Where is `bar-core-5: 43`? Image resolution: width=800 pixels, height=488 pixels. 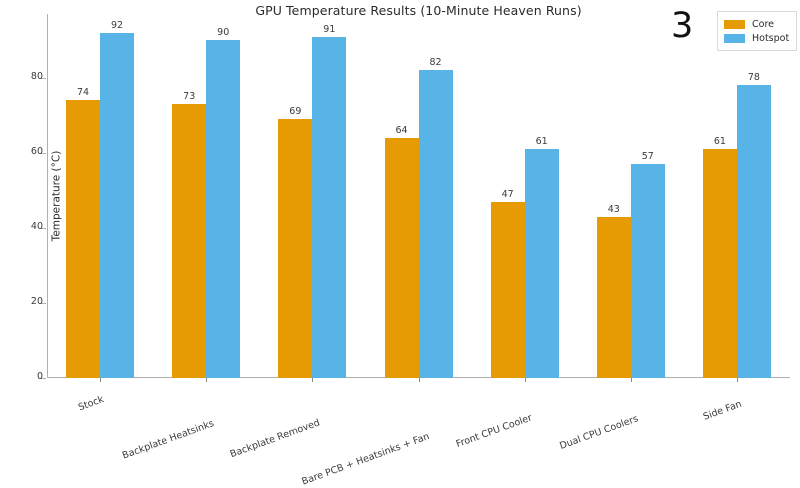
bar-core-5: 43 is located at coordinates (613, 291).